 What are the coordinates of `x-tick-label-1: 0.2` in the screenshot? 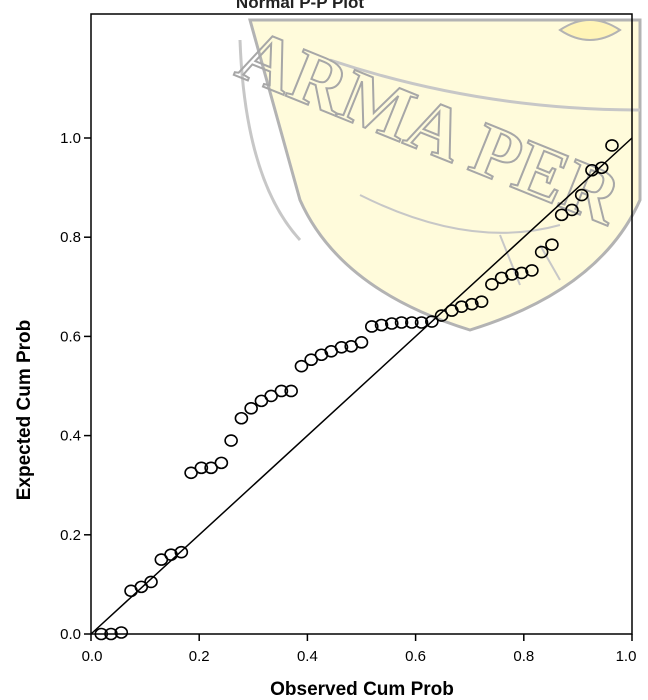 It's located at (199, 656).